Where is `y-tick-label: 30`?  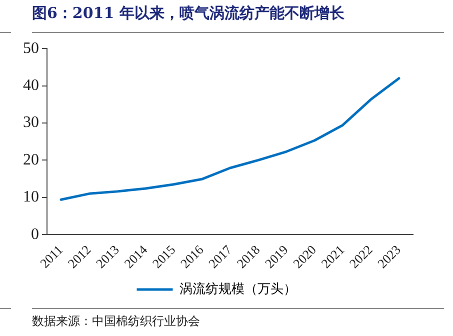 y-tick-label: 30 is located at coordinates (31, 123).